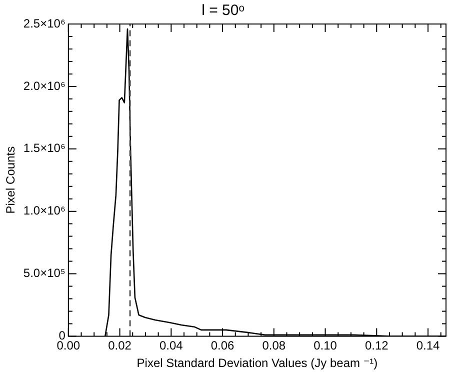 This screenshot has width=450, height=375. What do you see at coordinates (11, 180) in the screenshot?
I see `y-axis-title: Pixel Counts` at bounding box center [11, 180].